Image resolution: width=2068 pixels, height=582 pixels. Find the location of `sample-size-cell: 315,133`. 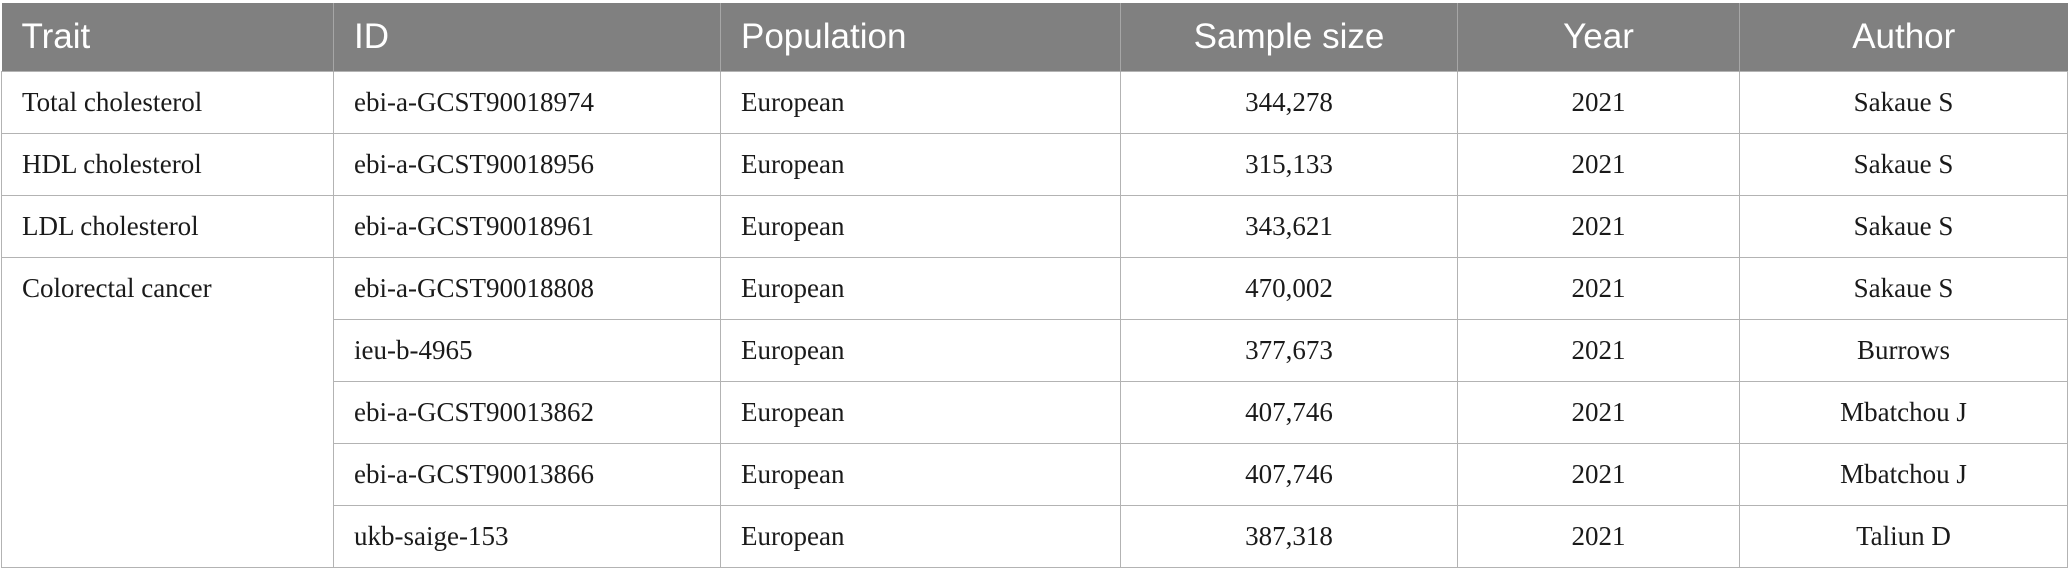

sample-size-cell: 315,133 is located at coordinates (1289, 164).